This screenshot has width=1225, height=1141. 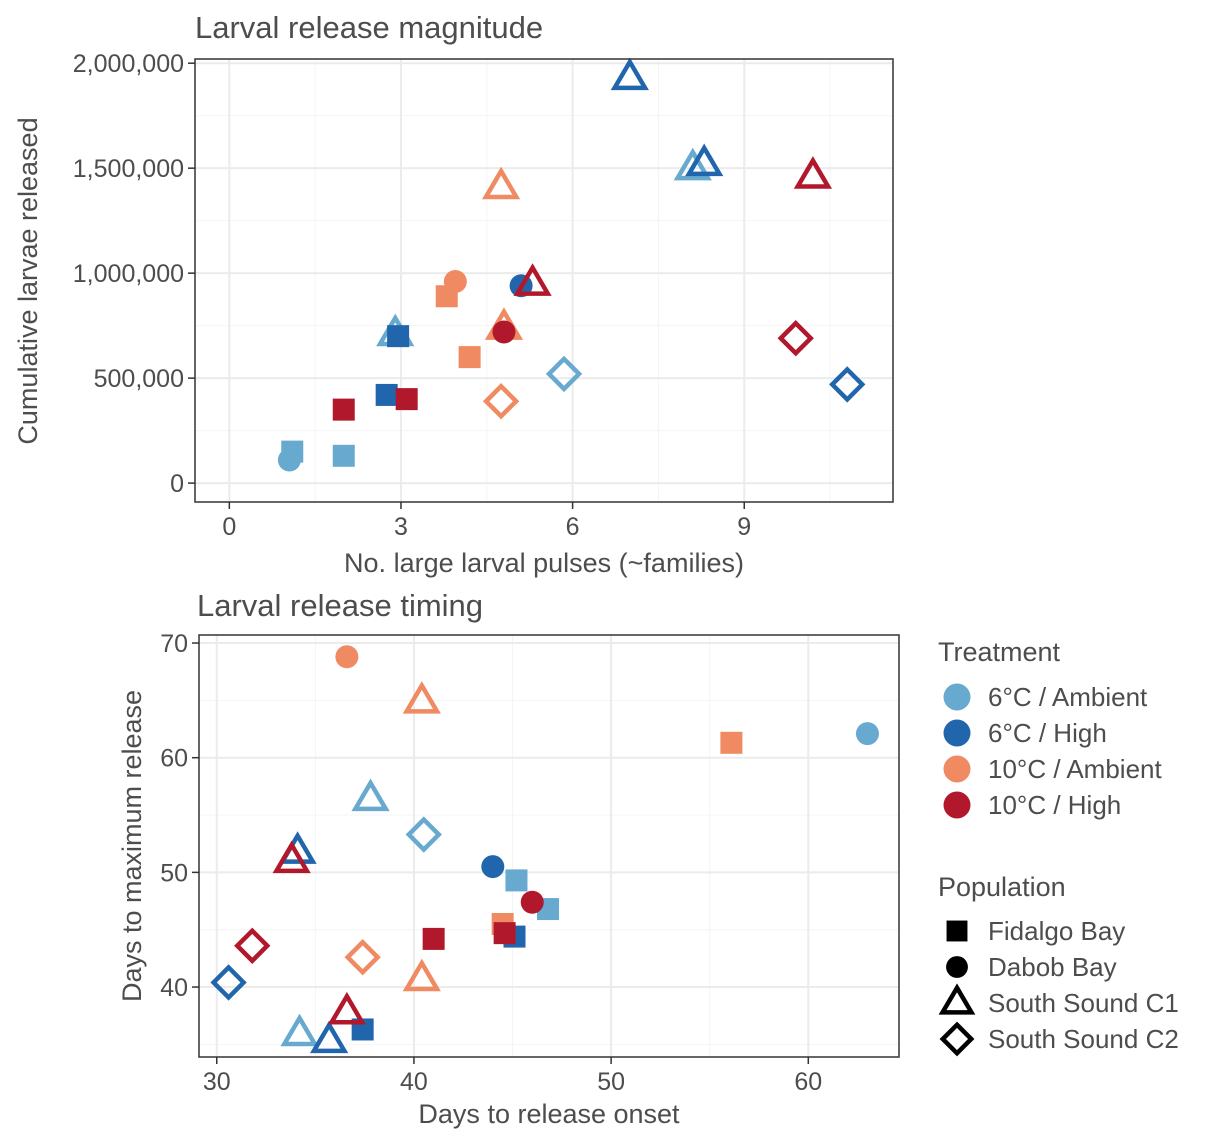 I want to click on legend-label: 6°C / High, so click(x=1047, y=733).